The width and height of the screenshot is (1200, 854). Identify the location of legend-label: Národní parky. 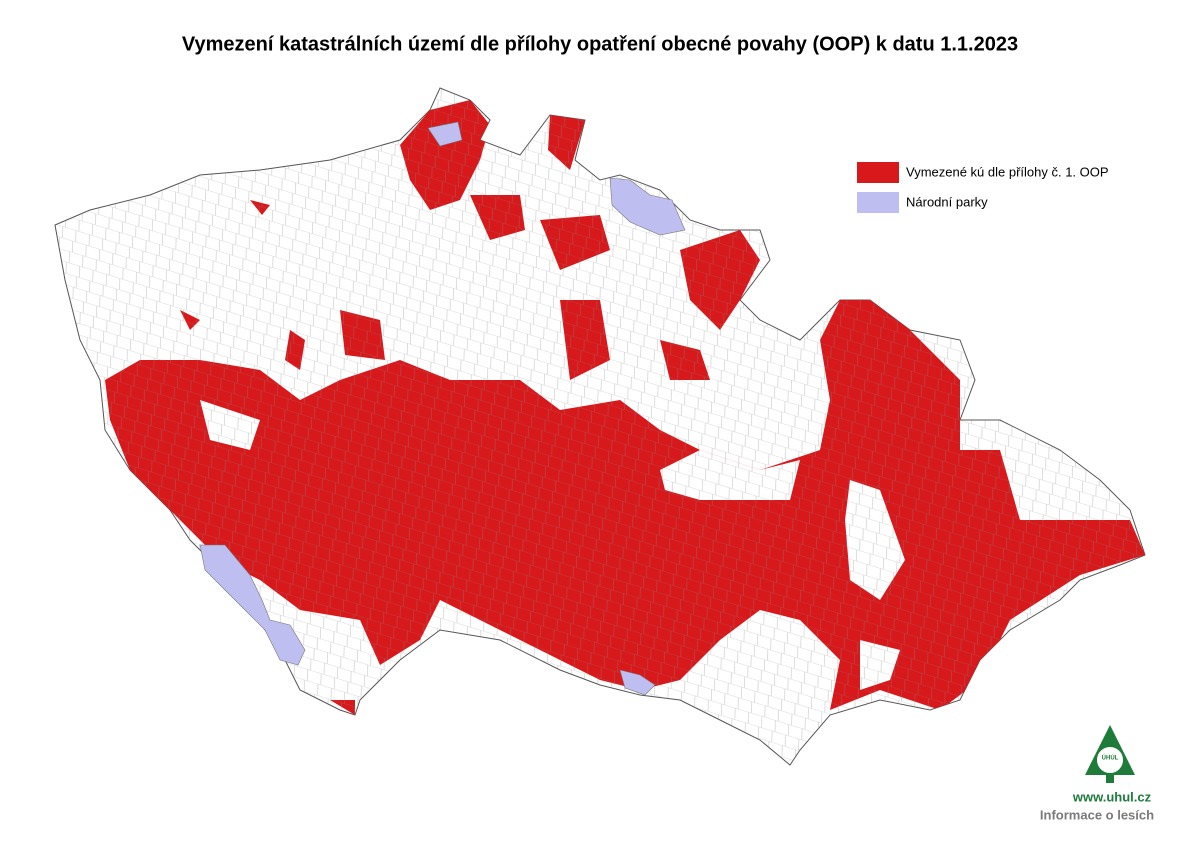
(947, 201).